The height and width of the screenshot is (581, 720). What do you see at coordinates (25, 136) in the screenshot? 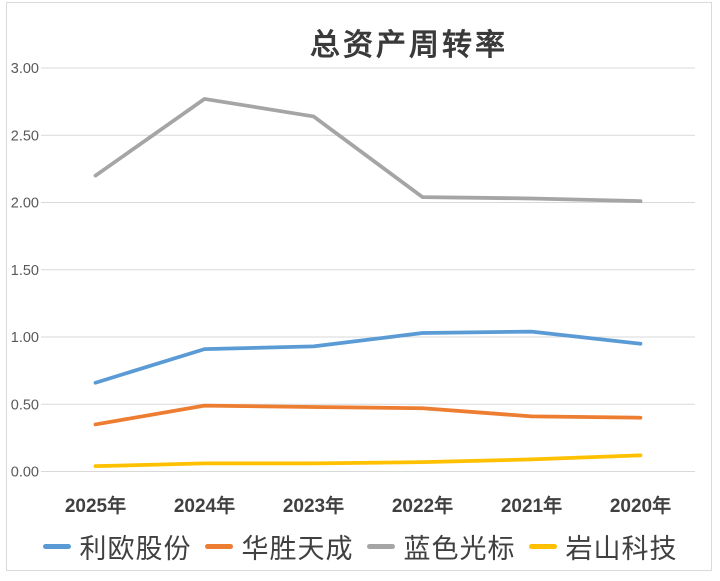
I see `y-axis-tick-label: 2.50` at bounding box center [25, 136].